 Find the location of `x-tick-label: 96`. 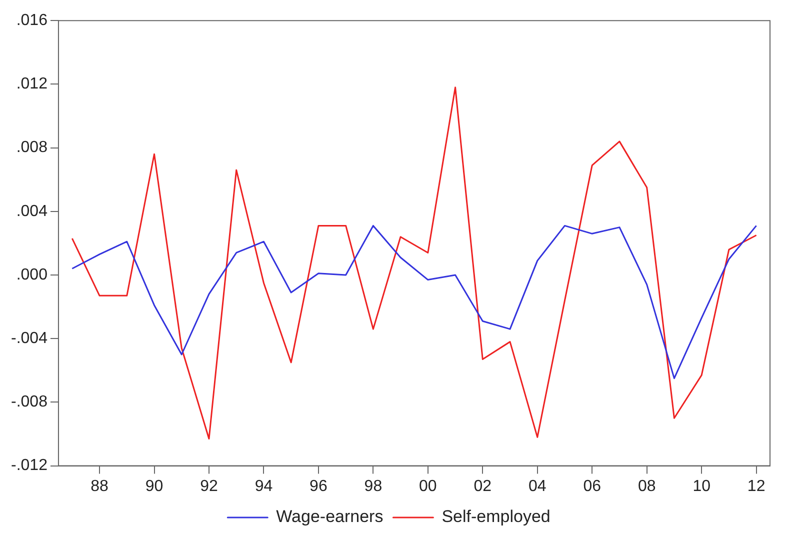

x-tick-label: 96 is located at coordinates (319, 486).